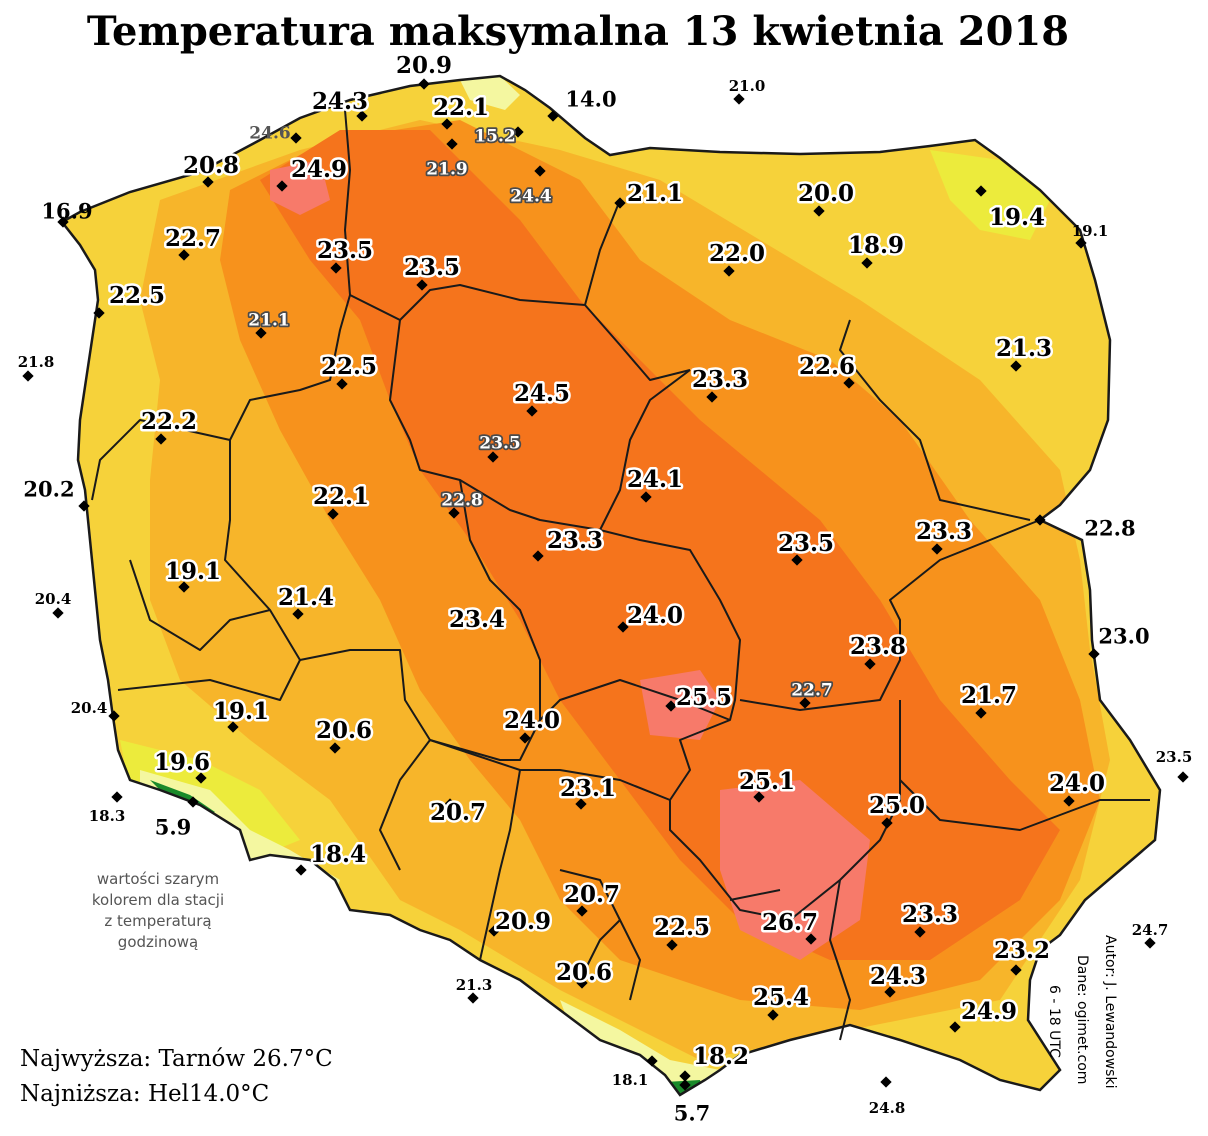 This screenshot has width=1208, height=1136. I want to click on station: 24.4, so click(531, 186).